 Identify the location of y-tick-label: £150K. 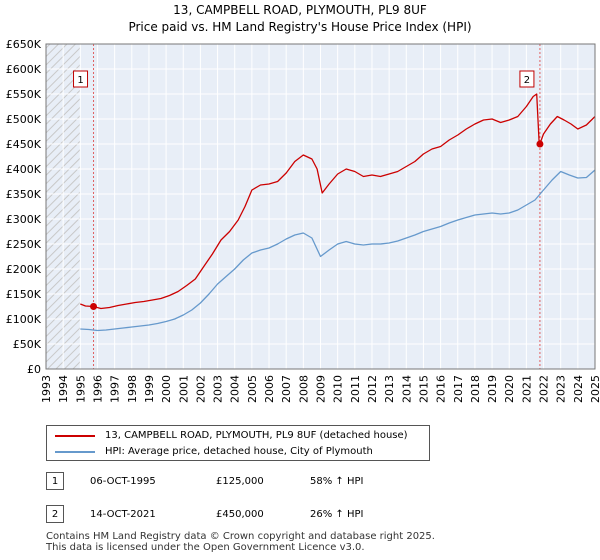
(24, 294).